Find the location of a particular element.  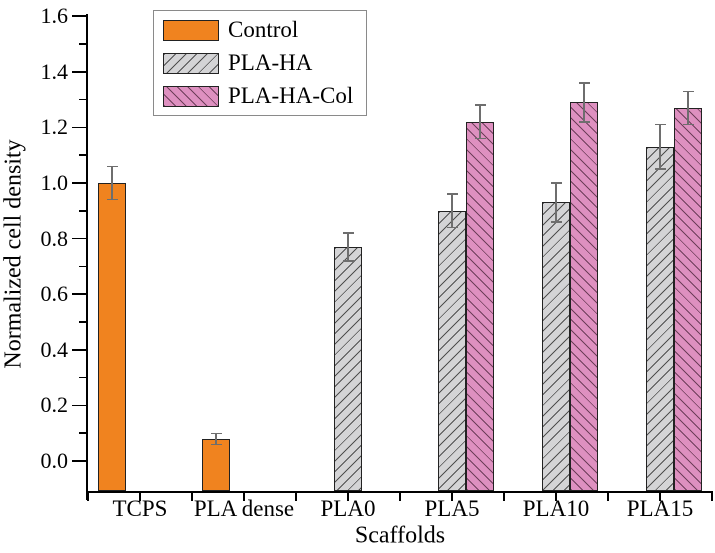

bar-control-pla-dense is located at coordinates (216, 464).